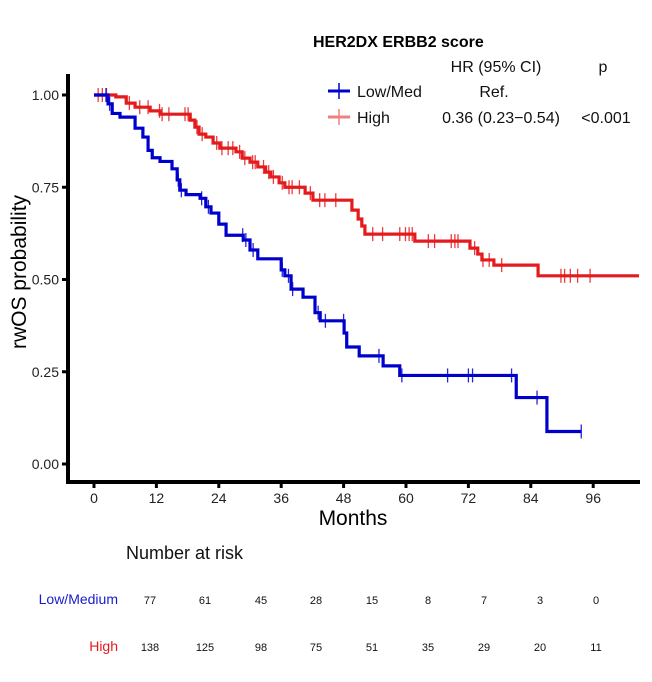  I want to click on x-tick-label: 84, so click(531, 498).